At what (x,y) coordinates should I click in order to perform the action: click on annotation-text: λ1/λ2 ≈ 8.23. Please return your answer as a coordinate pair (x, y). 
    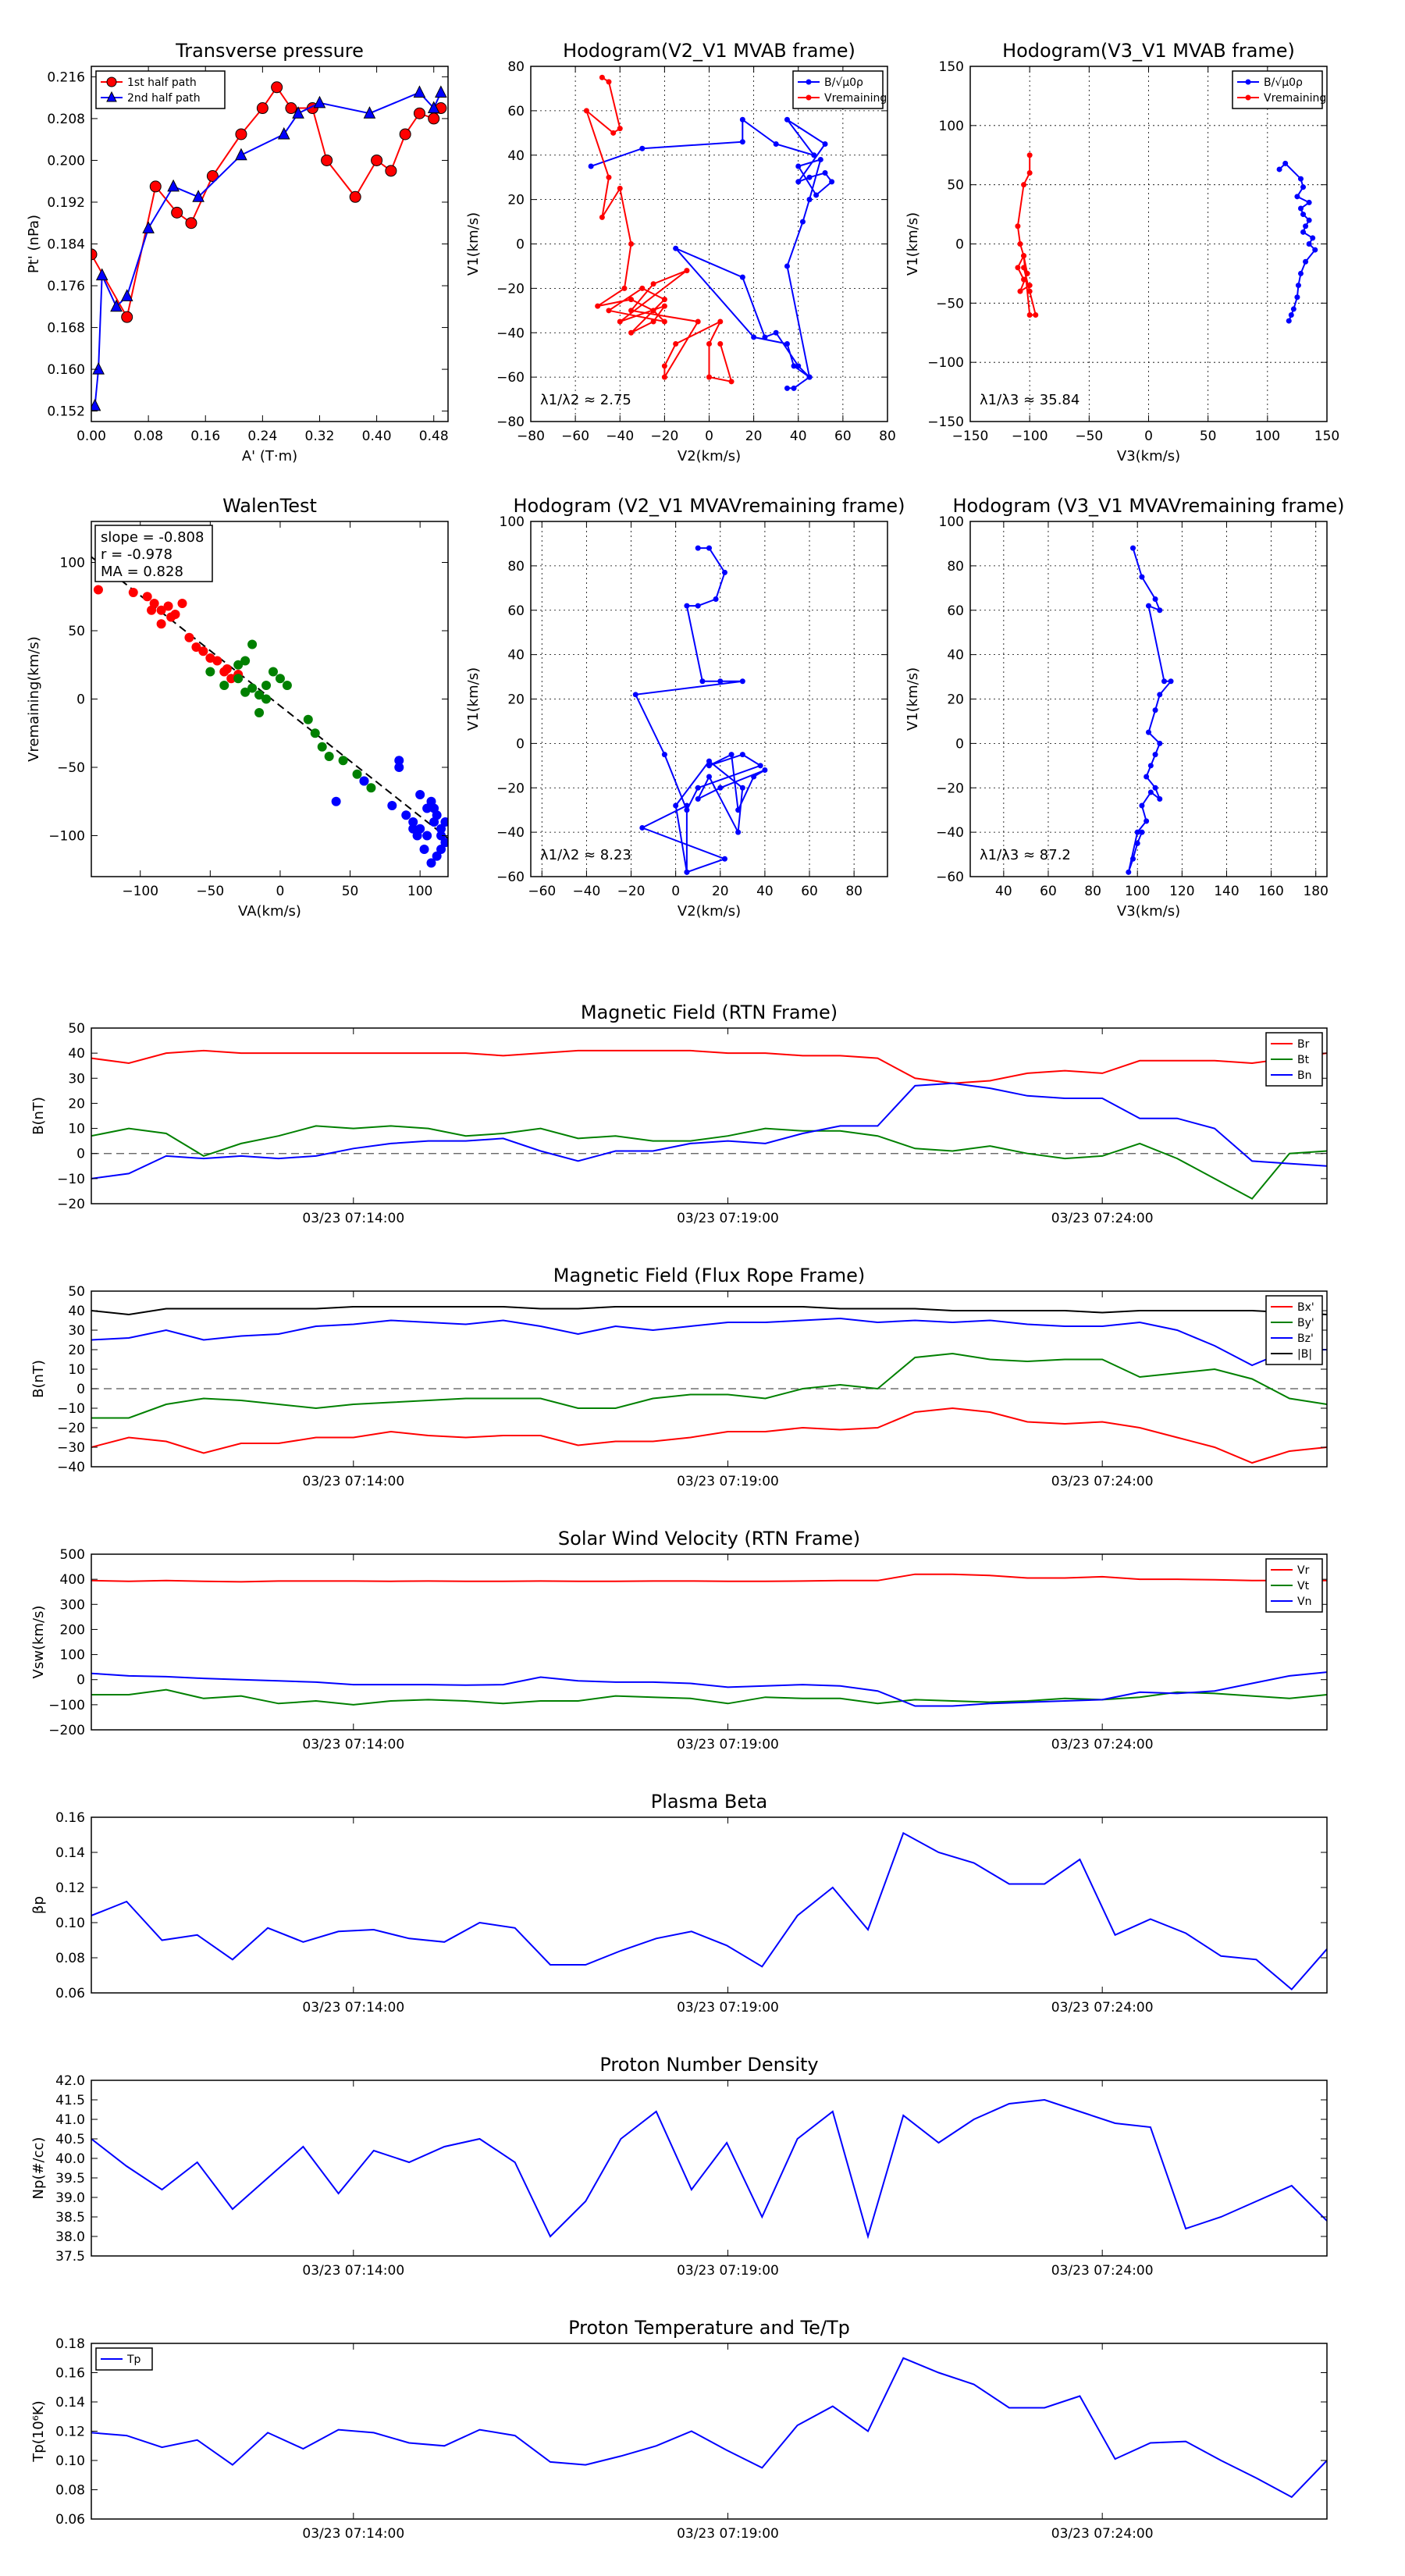
    Looking at the image, I should click on (585, 855).